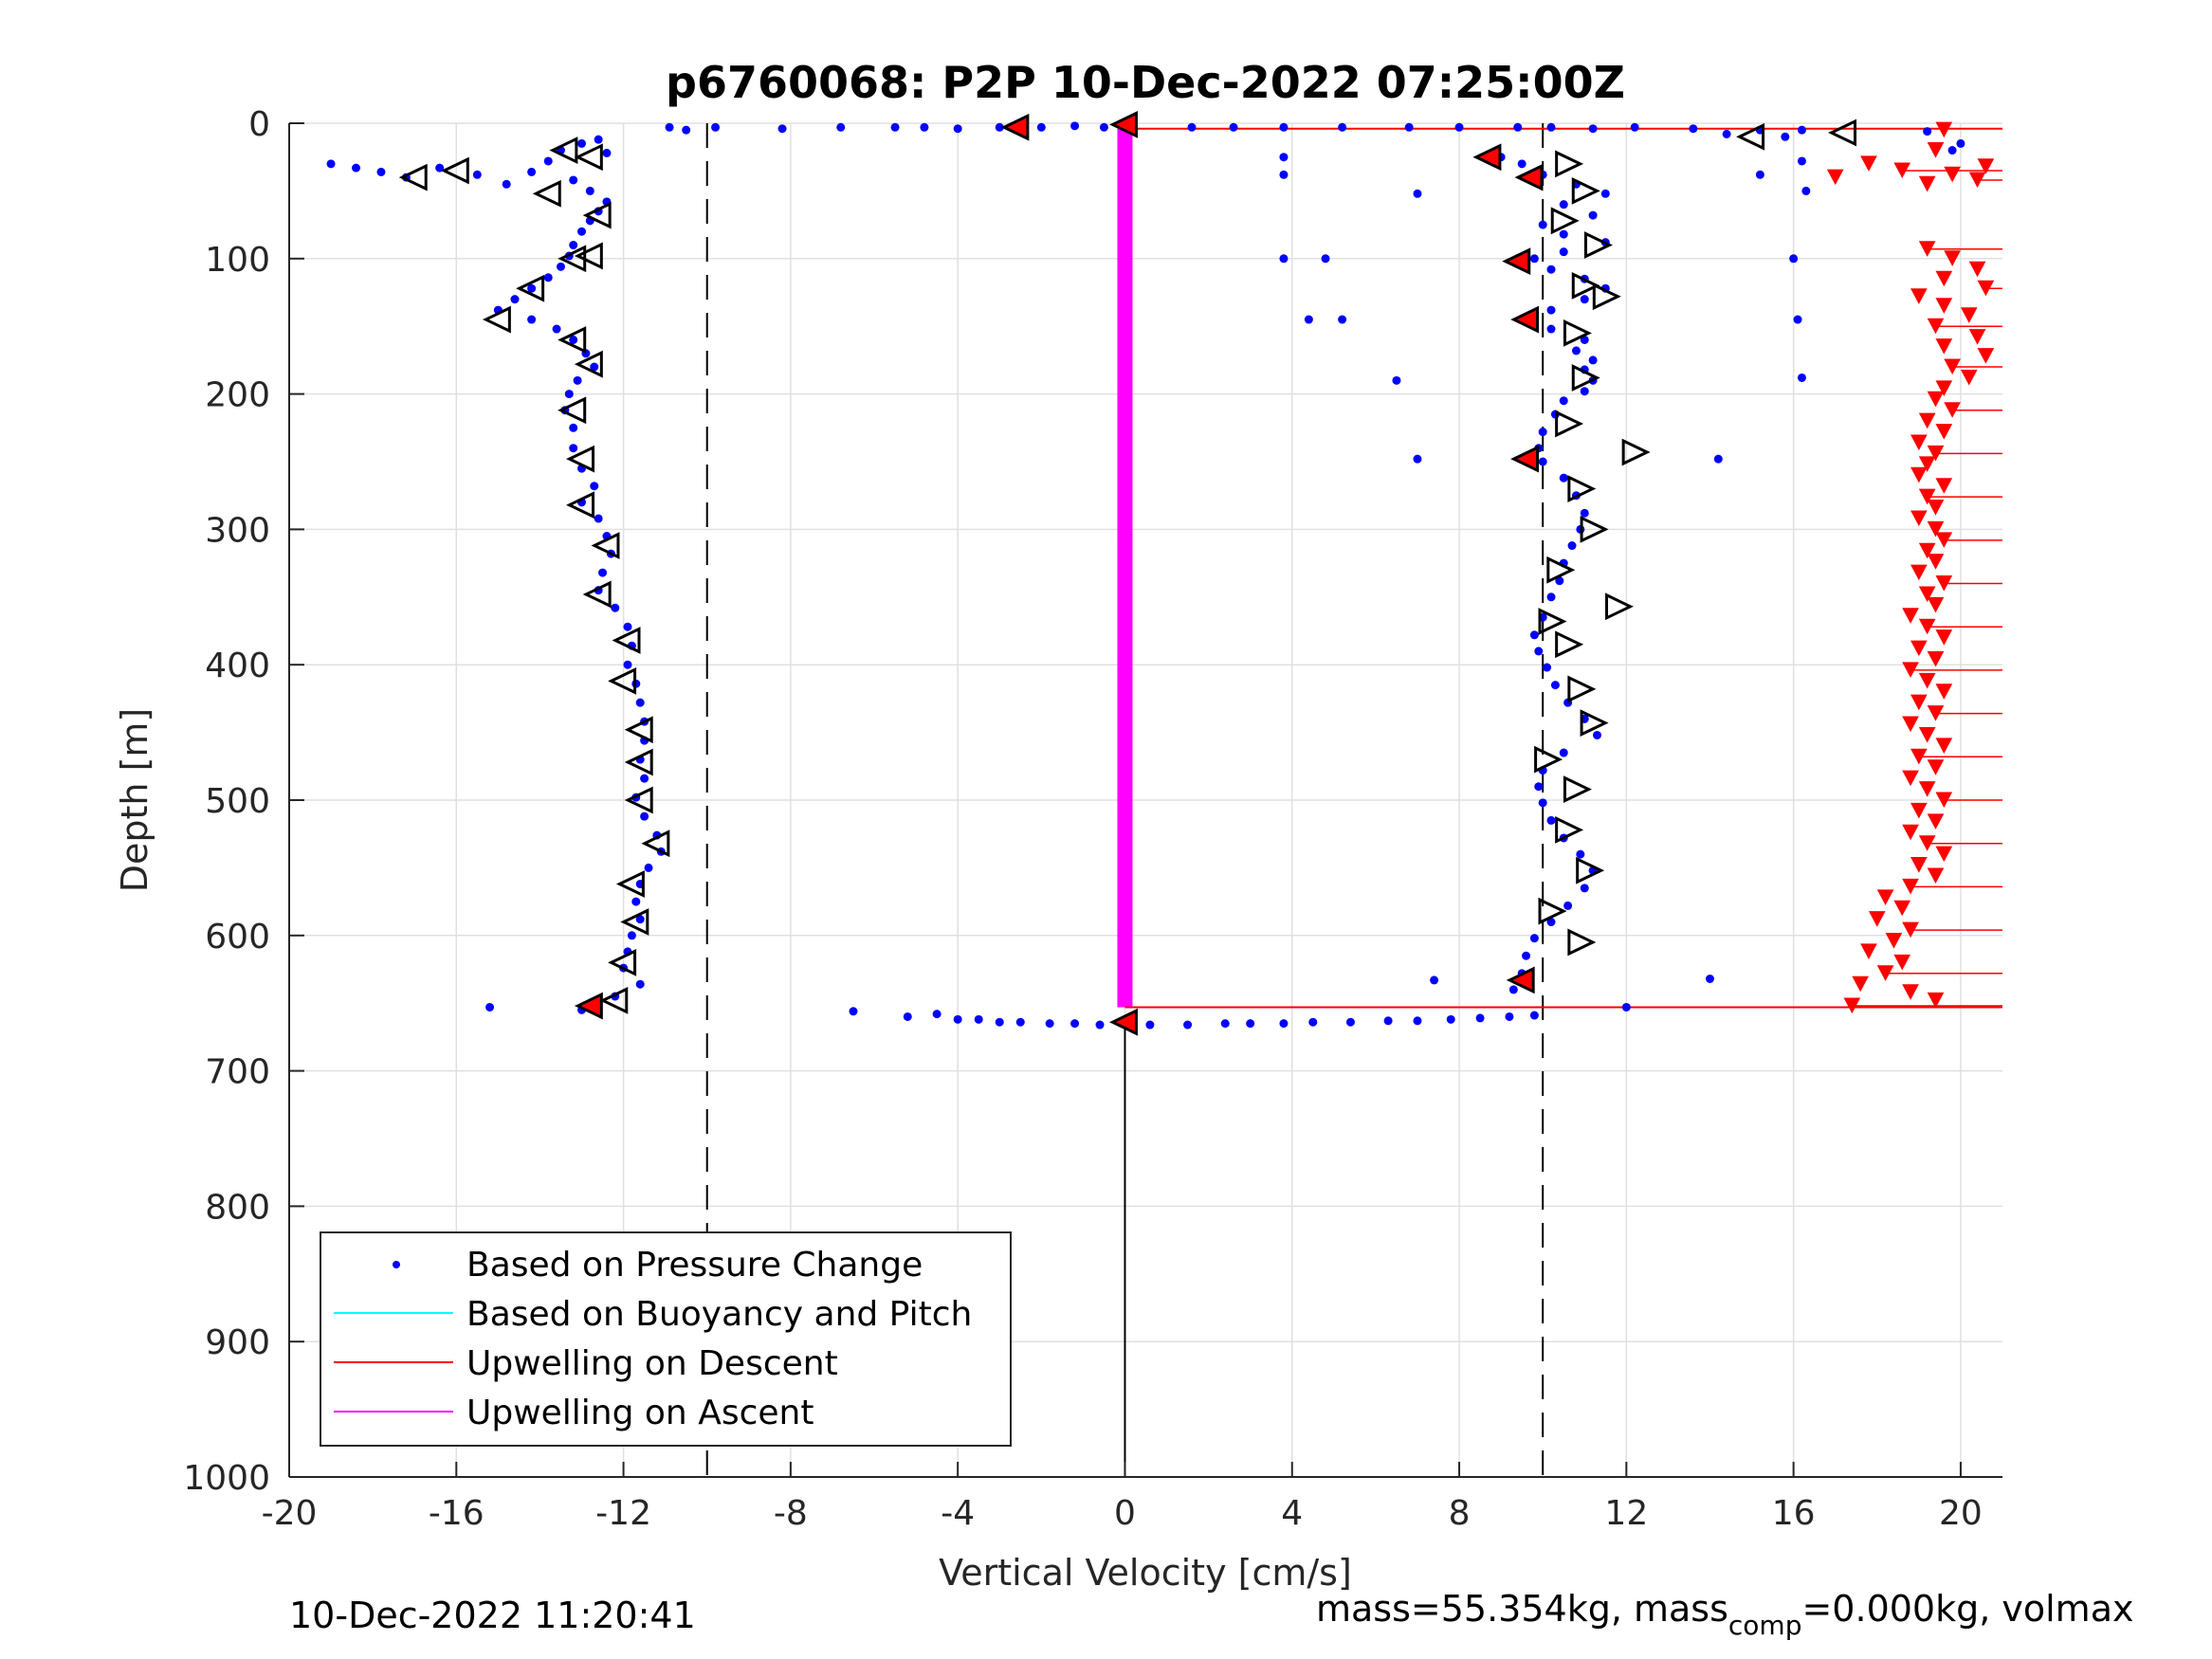  Describe the element at coordinates (237, 1207) in the screenshot. I see `y-tick-label: 800` at that location.